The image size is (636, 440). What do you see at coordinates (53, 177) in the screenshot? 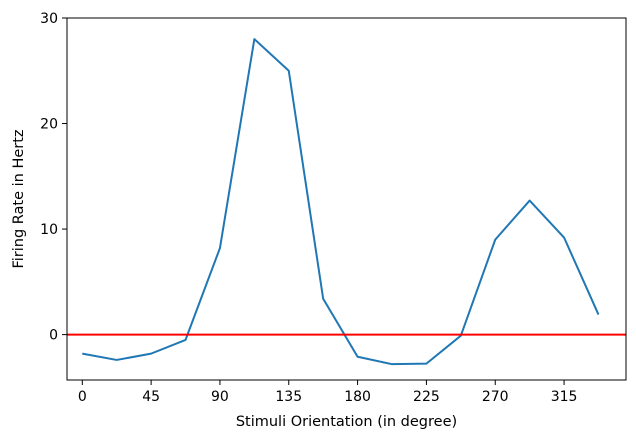
I see `y-axis-ticks: 0 10 20 30` at bounding box center [53, 177].